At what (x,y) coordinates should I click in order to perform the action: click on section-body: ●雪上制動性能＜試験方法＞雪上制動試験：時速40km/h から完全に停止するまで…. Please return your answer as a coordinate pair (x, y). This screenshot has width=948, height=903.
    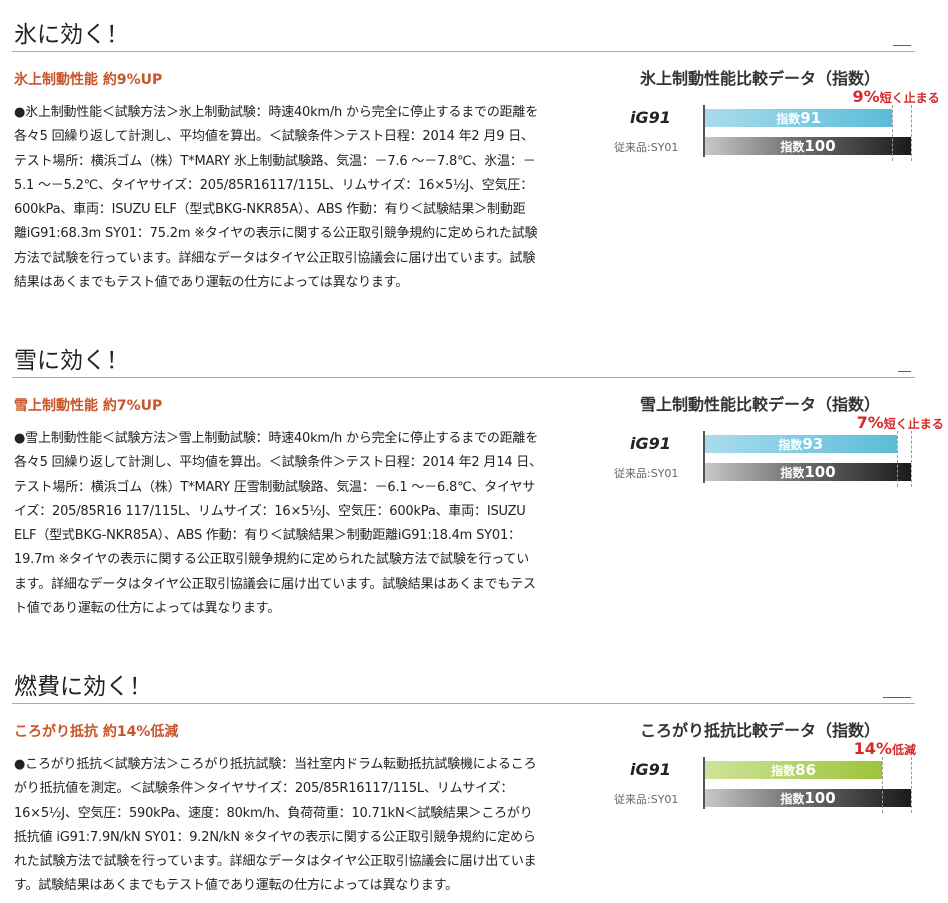
    Looking at the image, I should click on (314, 524).